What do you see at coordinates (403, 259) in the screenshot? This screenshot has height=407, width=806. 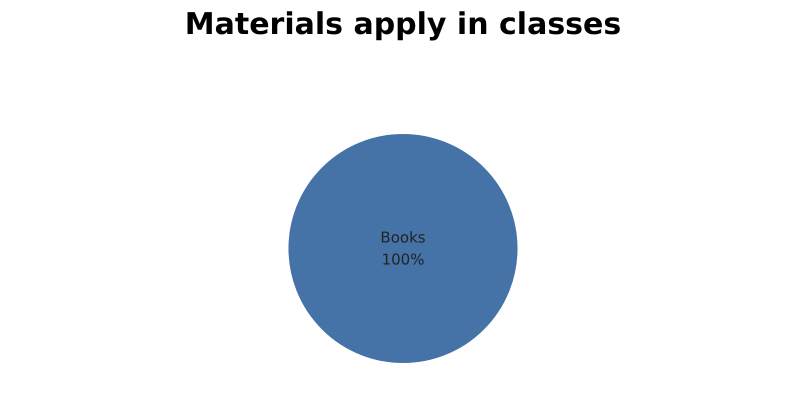 I see `data-label: 100%` at bounding box center [403, 259].